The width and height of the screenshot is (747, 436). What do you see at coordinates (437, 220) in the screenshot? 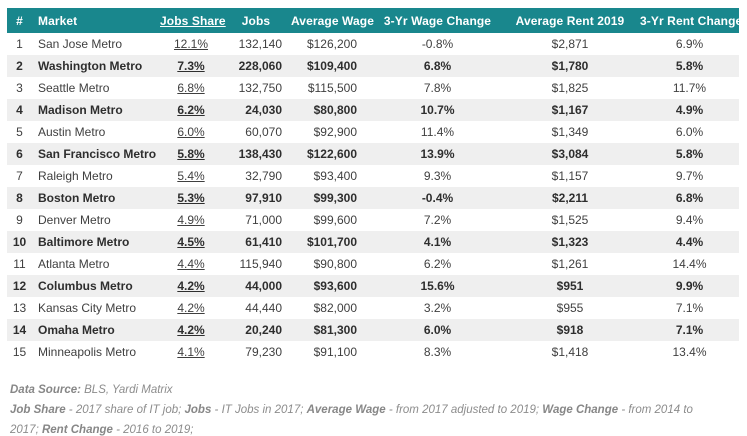
I see `wage-change-cell: 7.2%` at bounding box center [437, 220].